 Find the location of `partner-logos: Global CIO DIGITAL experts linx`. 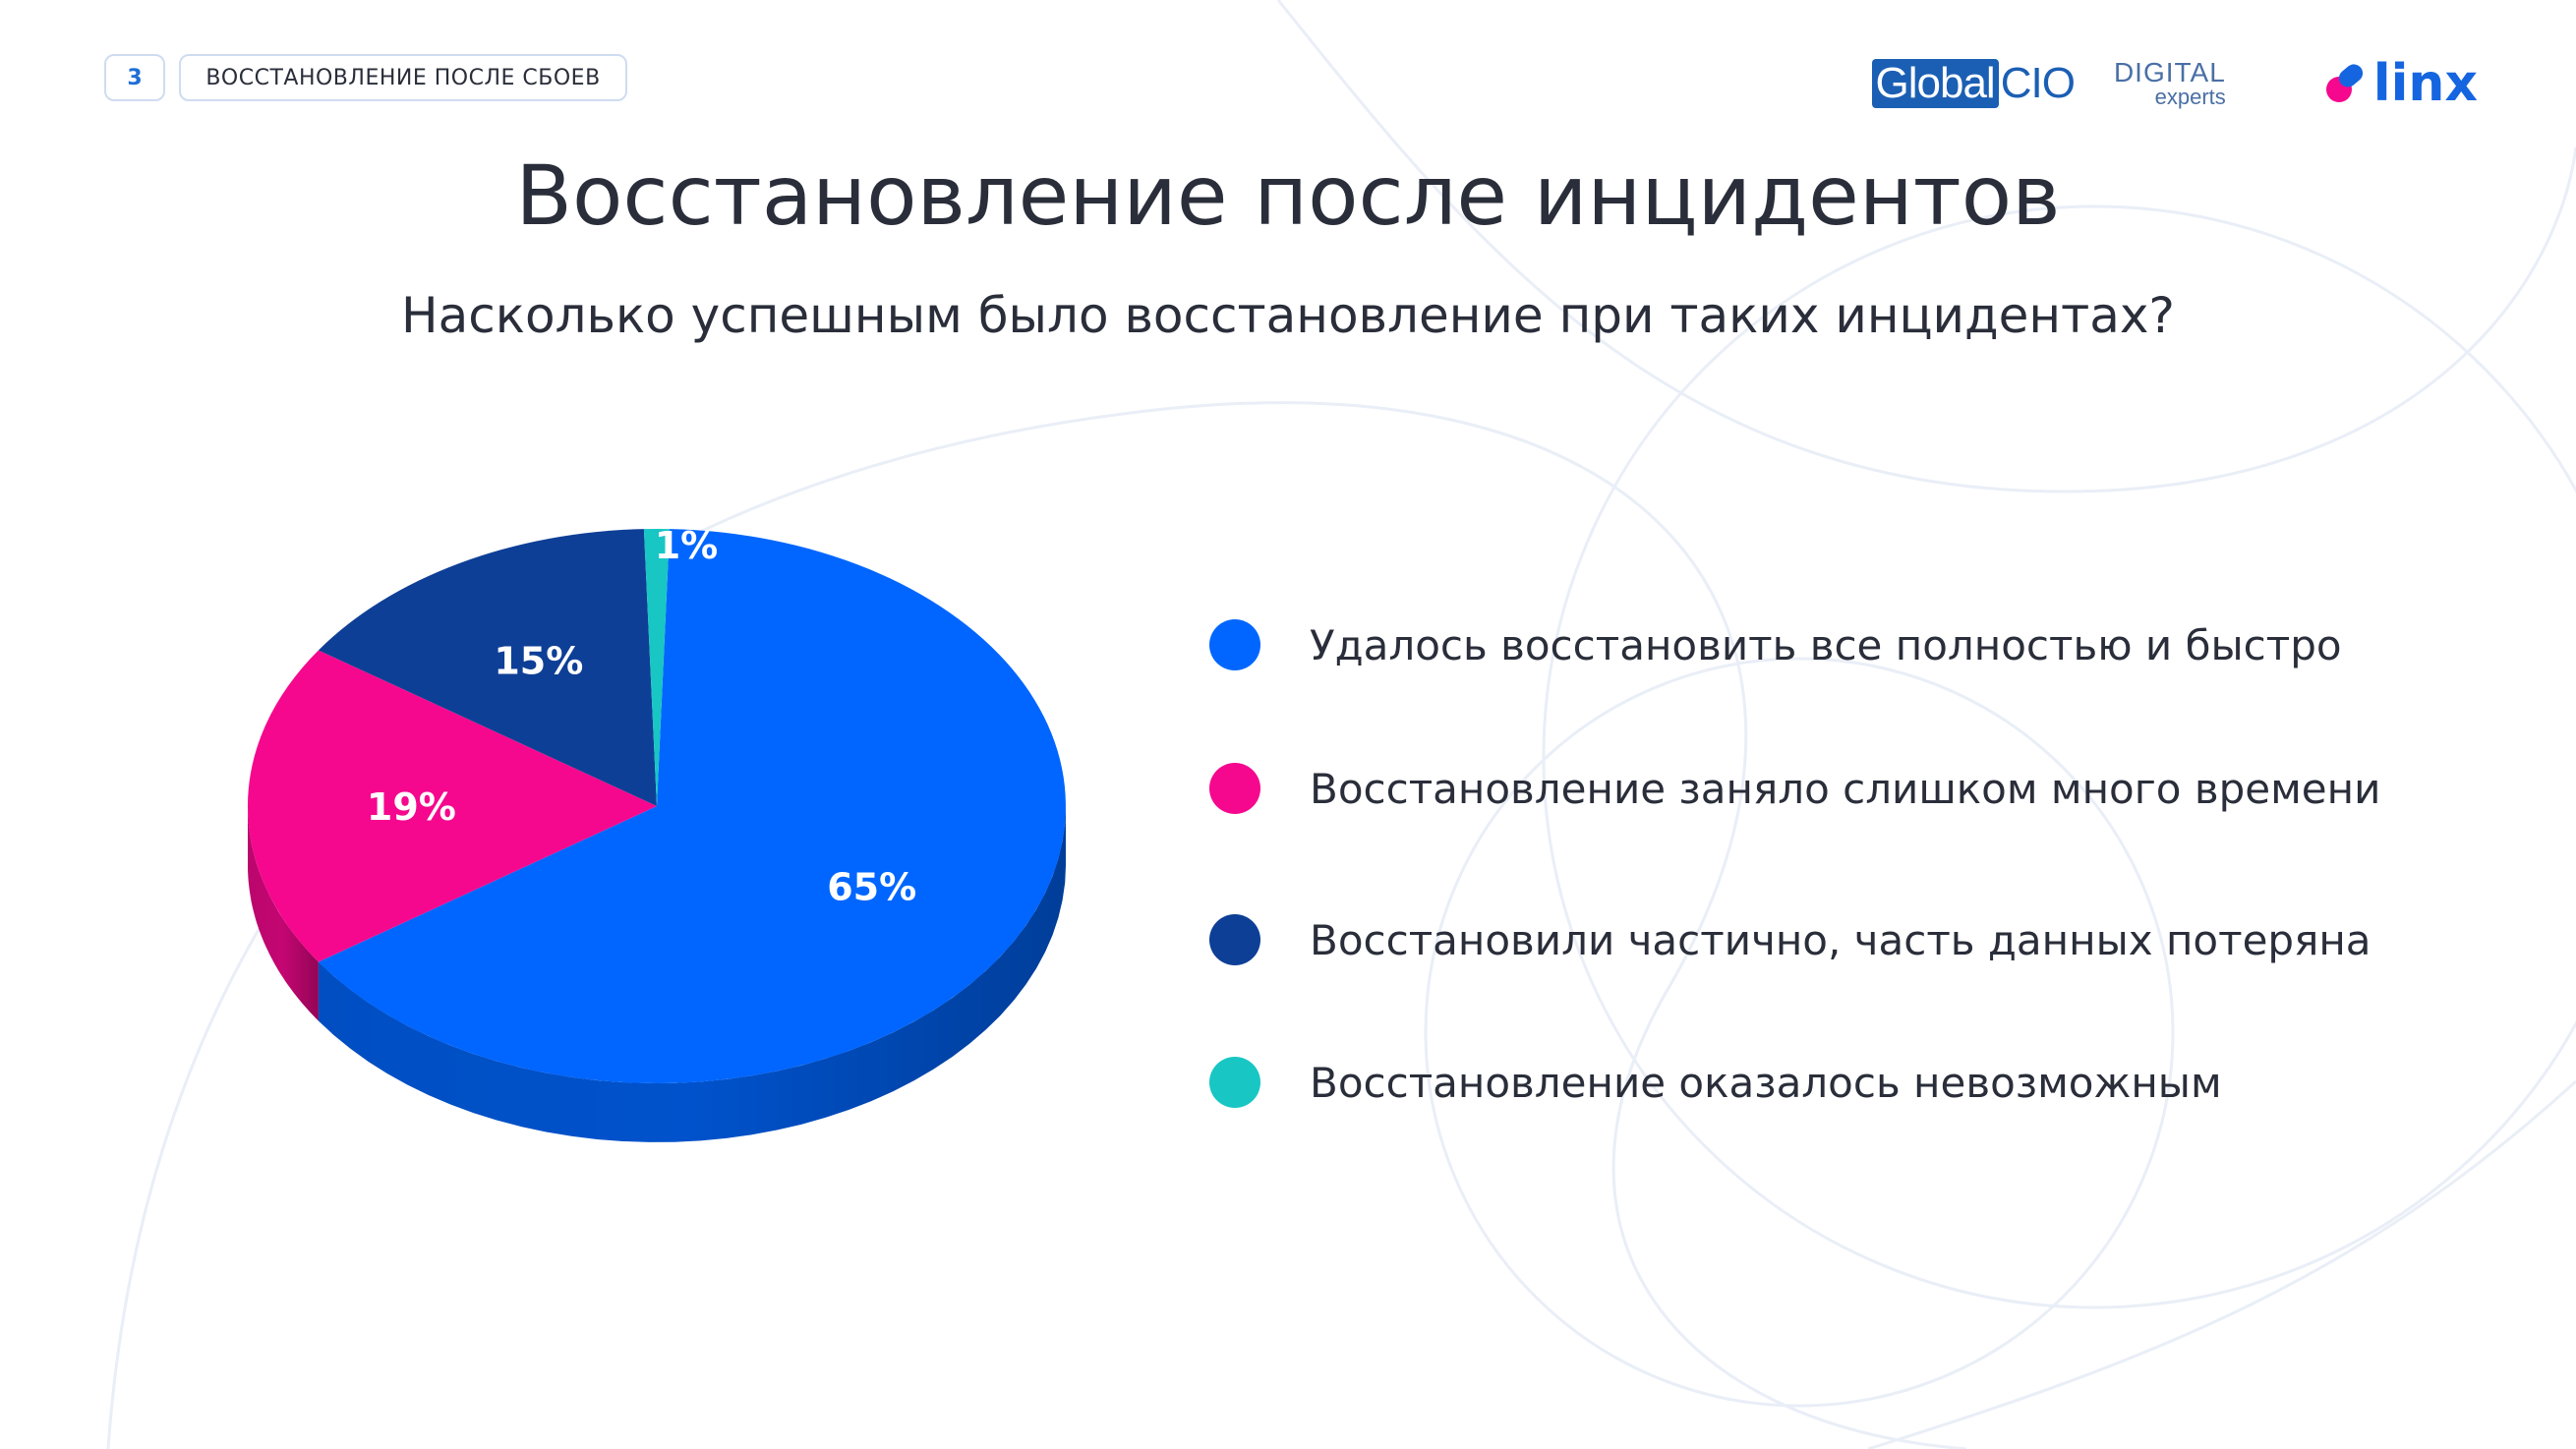

partner-logos: Global CIO DIGITAL experts linx is located at coordinates (2174, 84).